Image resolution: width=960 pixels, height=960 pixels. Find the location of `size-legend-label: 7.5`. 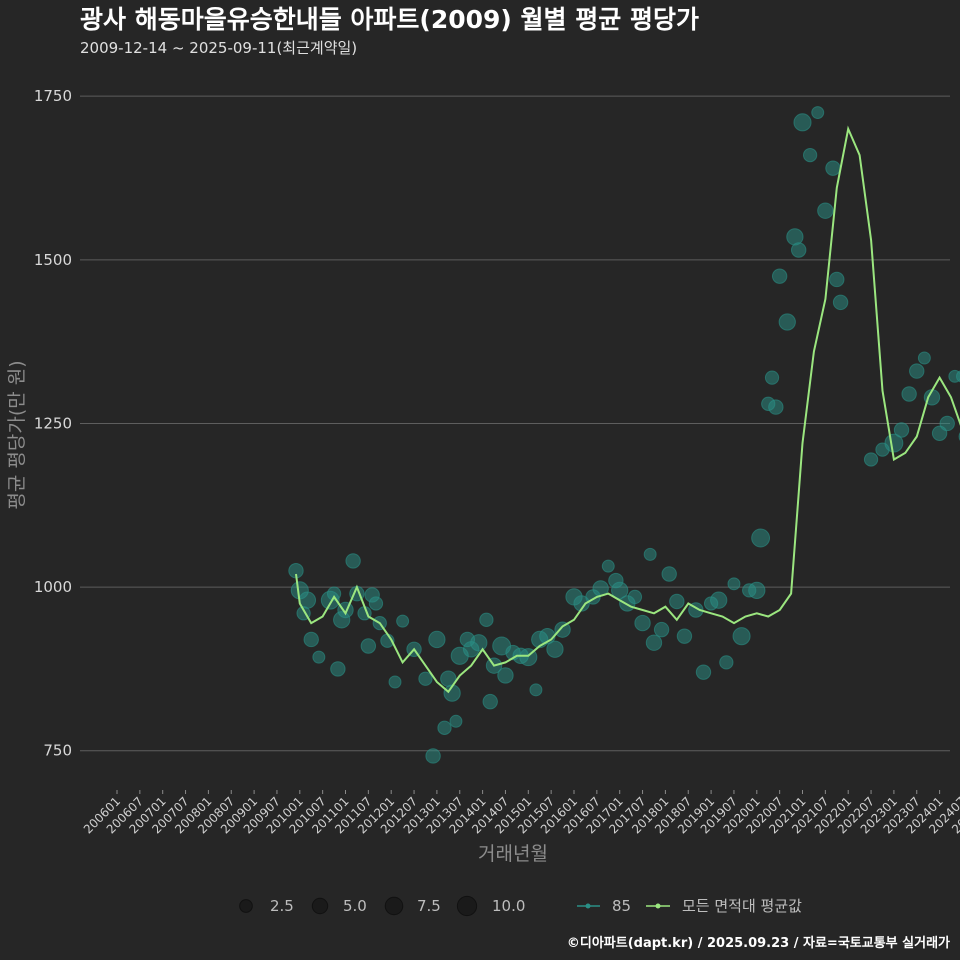

size-legend-label: 7.5 is located at coordinates (429, 906).